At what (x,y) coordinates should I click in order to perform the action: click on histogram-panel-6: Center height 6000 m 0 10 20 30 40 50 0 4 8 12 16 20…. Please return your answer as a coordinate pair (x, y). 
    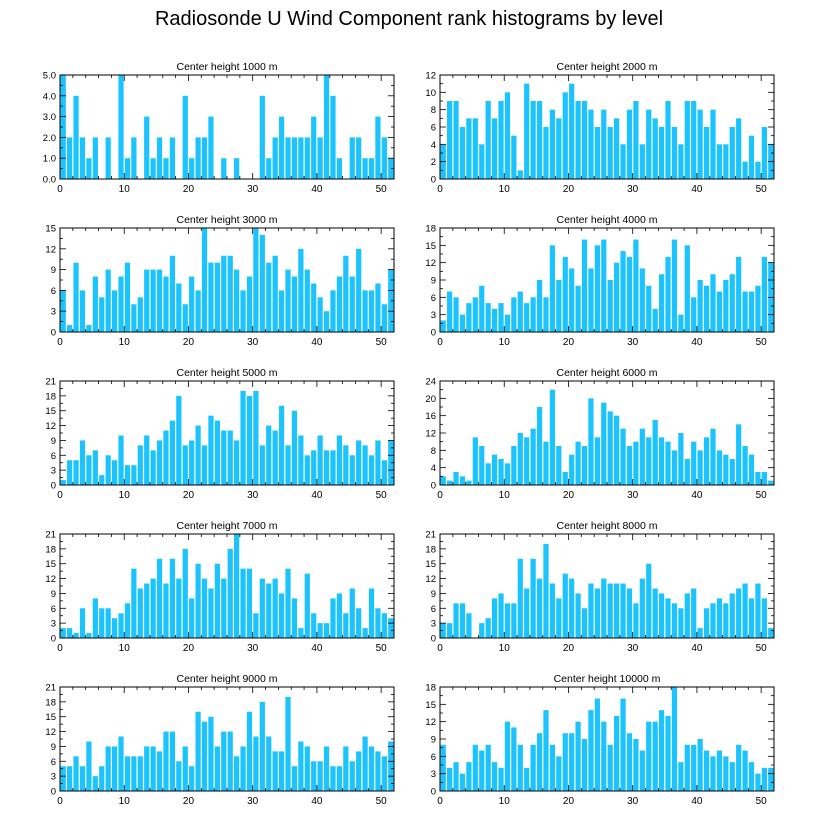
    Looking at the image, I should click on (600, 434).